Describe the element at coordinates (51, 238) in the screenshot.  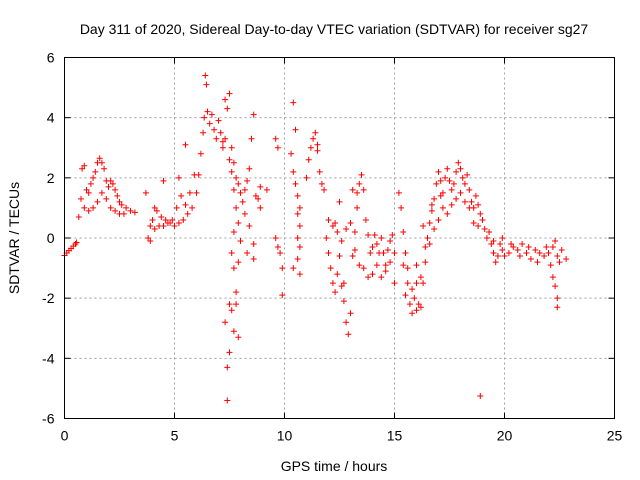
I see `y-tick-label: 0` at that location.